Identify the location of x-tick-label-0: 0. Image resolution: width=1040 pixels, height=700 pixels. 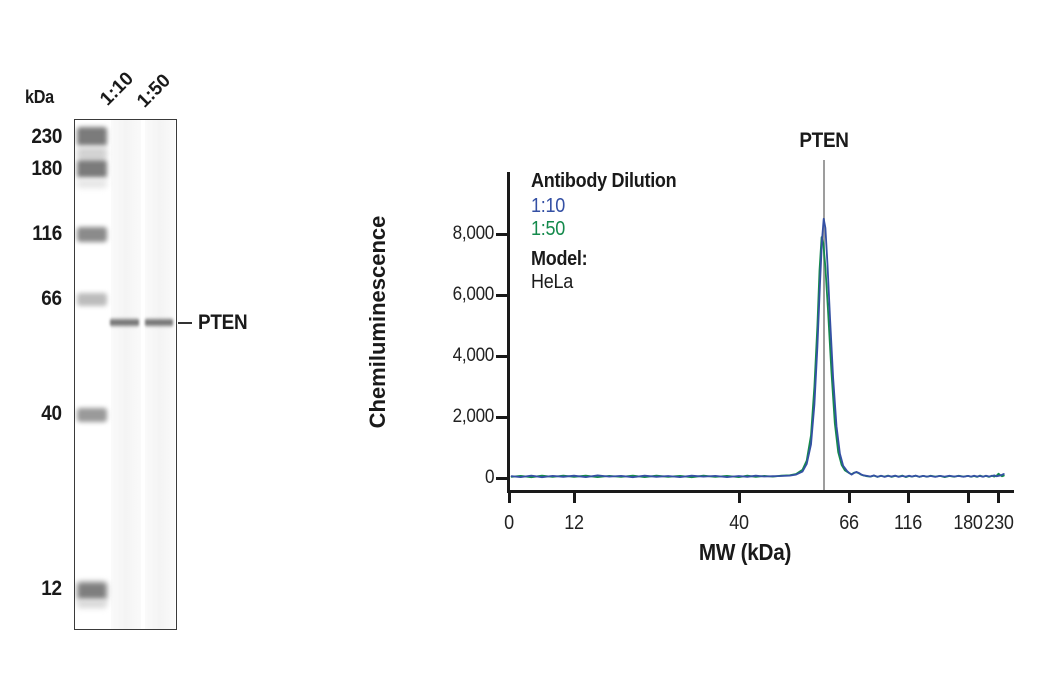
(509, 523).